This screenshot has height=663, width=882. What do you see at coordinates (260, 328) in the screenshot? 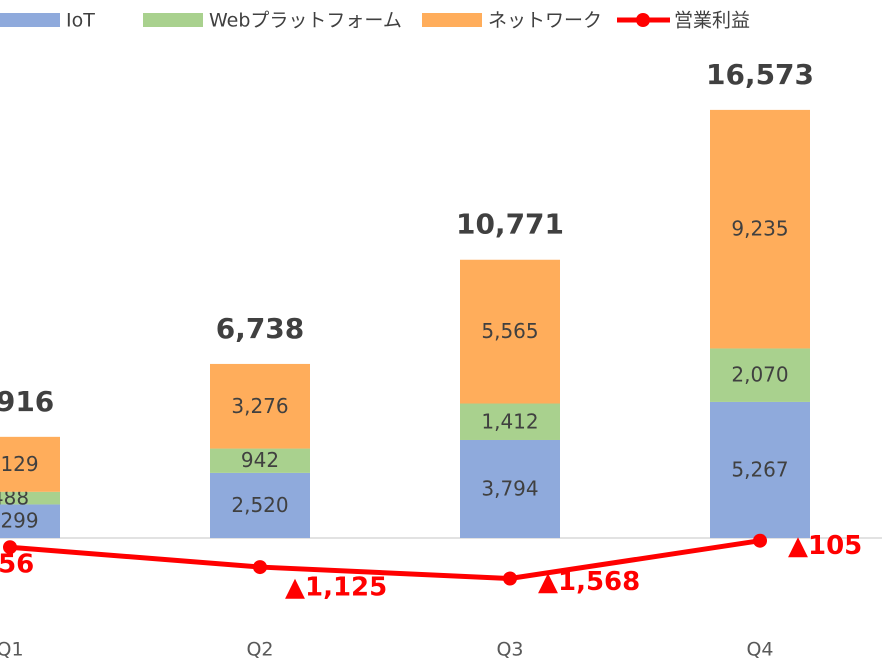
I see `total-label: 6,738` at bounding box center [260, 328].